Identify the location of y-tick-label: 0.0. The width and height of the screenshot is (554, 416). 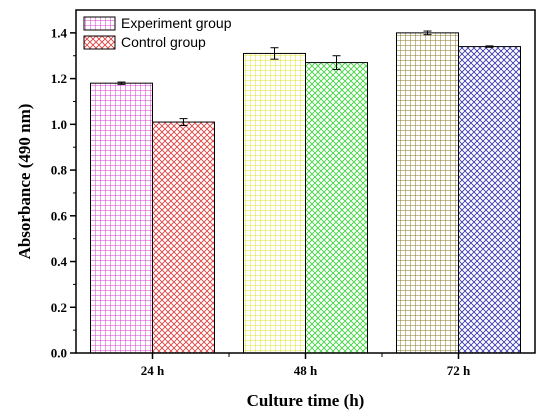
(59, 353).